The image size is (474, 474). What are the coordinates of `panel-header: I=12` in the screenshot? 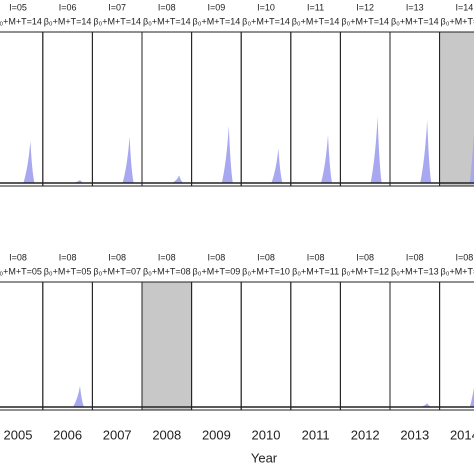 It's located at (365, 7).